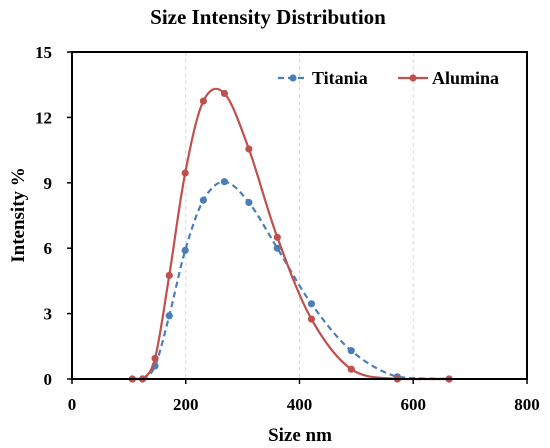  Describe the element at coordinates (293, 78) in the screenshot. I see `titania-legend-marker` at that location.